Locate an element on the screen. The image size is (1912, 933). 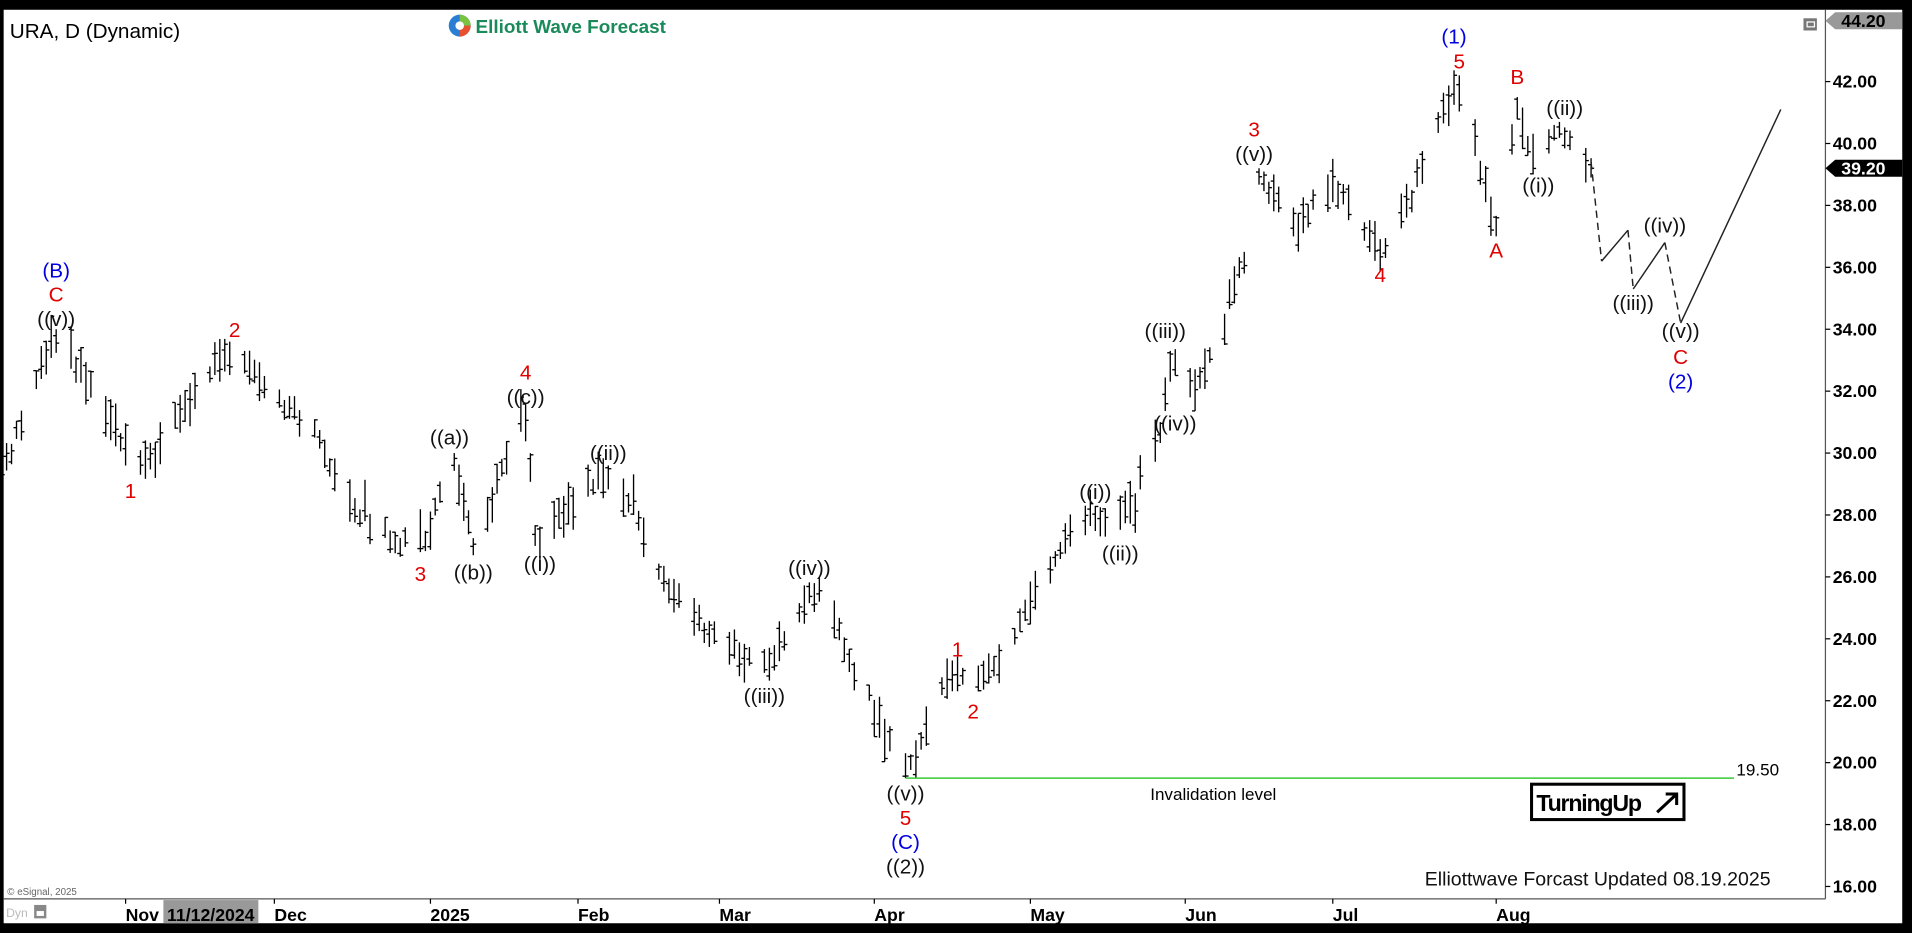
wave-label: 1 is located at coordinates (958, 650).